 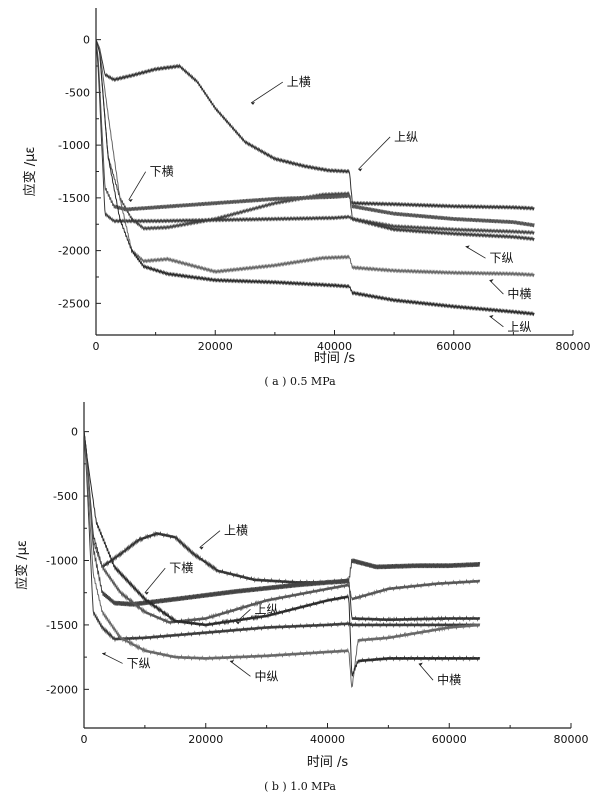 What do you see at coordinates (266, 675) in the screenshot?
I see `series-label: 中纵` at bounding box center [266, 675].